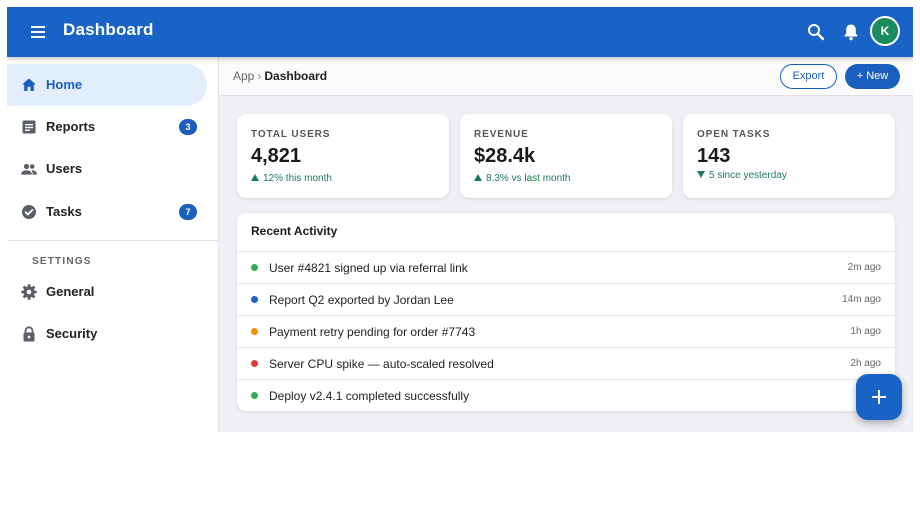 The width and height of the screenshot is (920, 531). Describe the element at coordinates (107, 212) in the screenshot. I see `sidebar-item-tasks: Tasks 7` at that location.